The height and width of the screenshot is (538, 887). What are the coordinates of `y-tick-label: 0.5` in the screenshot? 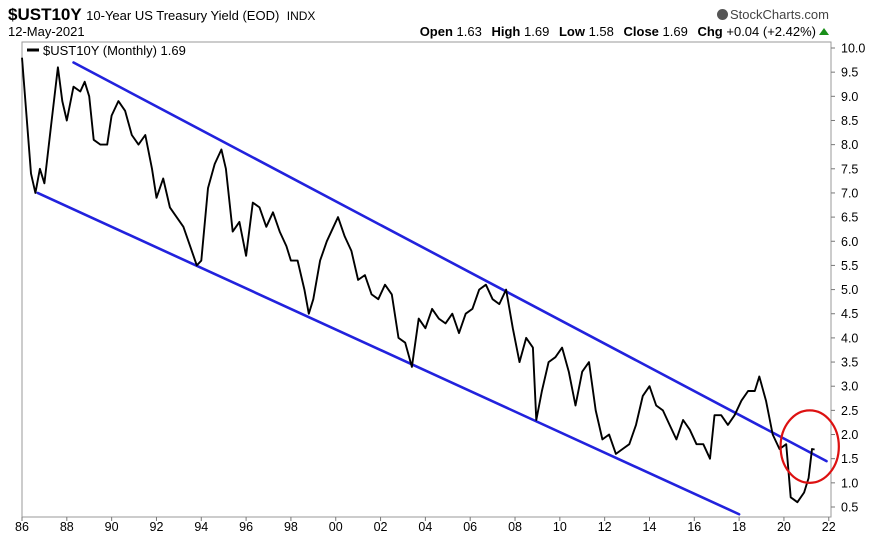 It's located at (849, 508).